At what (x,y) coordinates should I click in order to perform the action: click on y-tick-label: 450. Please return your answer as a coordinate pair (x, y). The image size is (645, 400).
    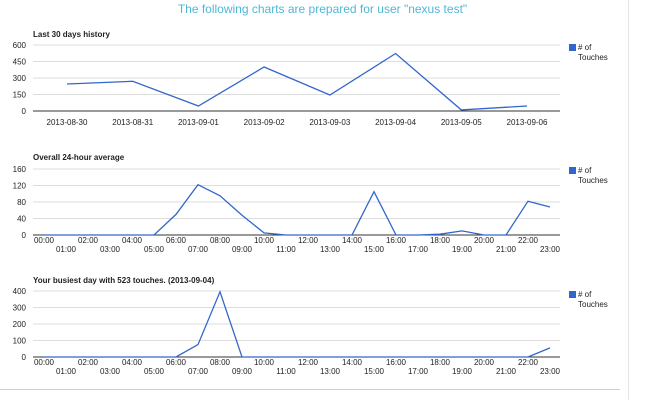
    Looking at the image, I should click on (20, 62).